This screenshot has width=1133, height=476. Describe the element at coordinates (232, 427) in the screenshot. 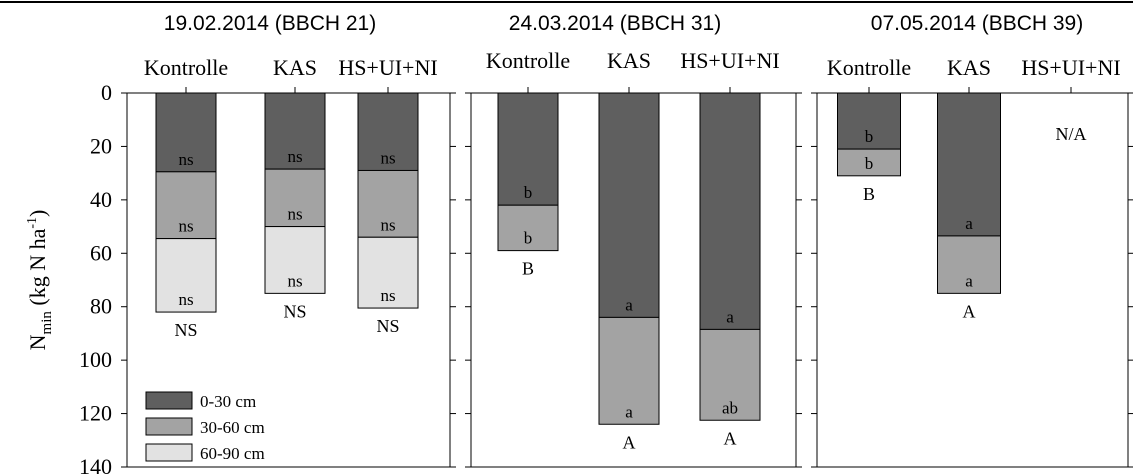

I see `legend-label: 30-60 cm` at that location.